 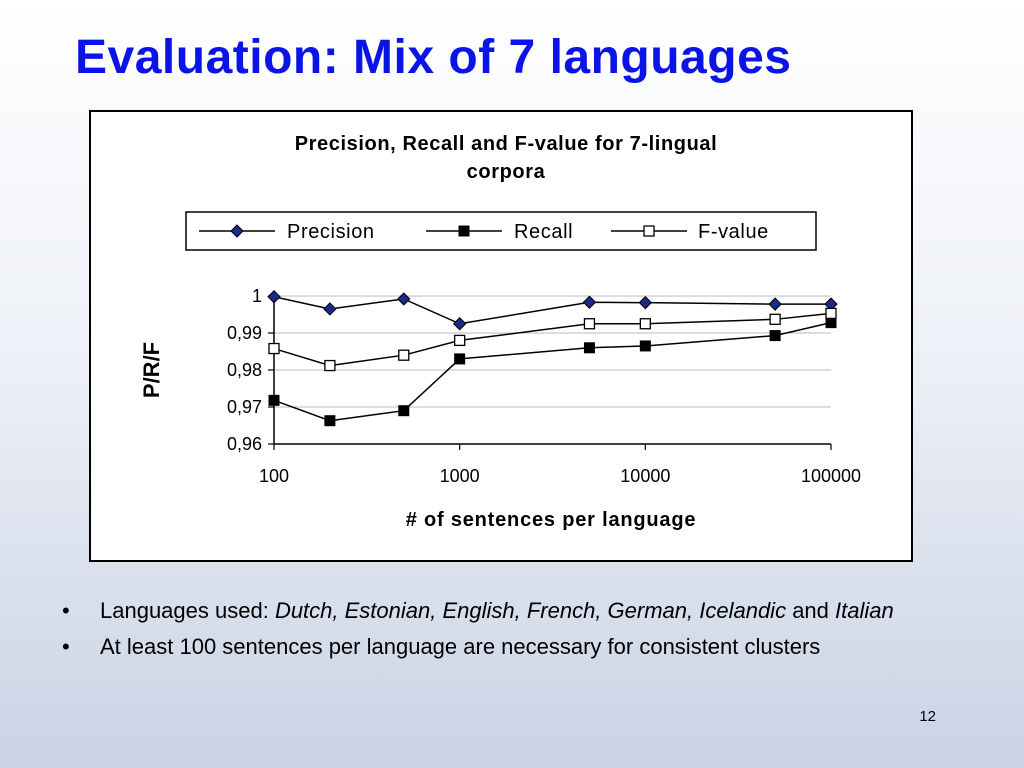 I want to click on chart-plot, so click(x=552, y=358).